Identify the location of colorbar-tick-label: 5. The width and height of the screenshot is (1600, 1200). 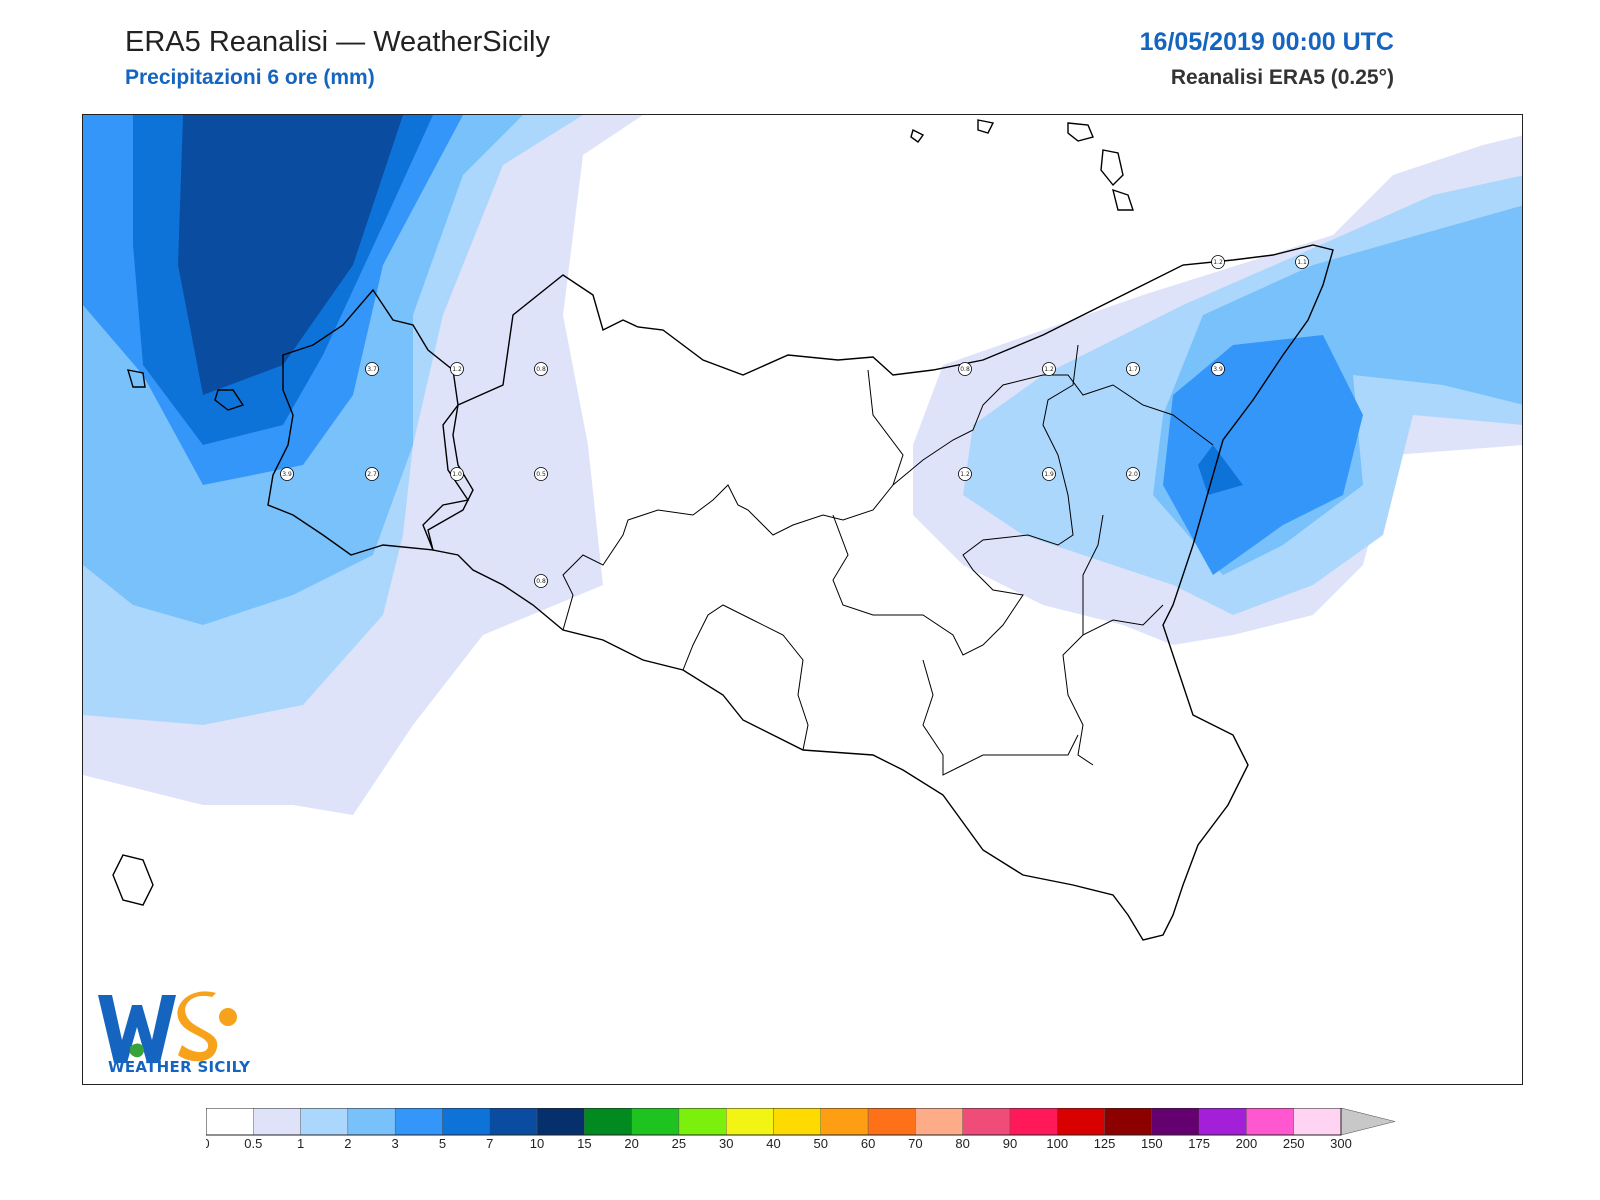
(442, 1142).